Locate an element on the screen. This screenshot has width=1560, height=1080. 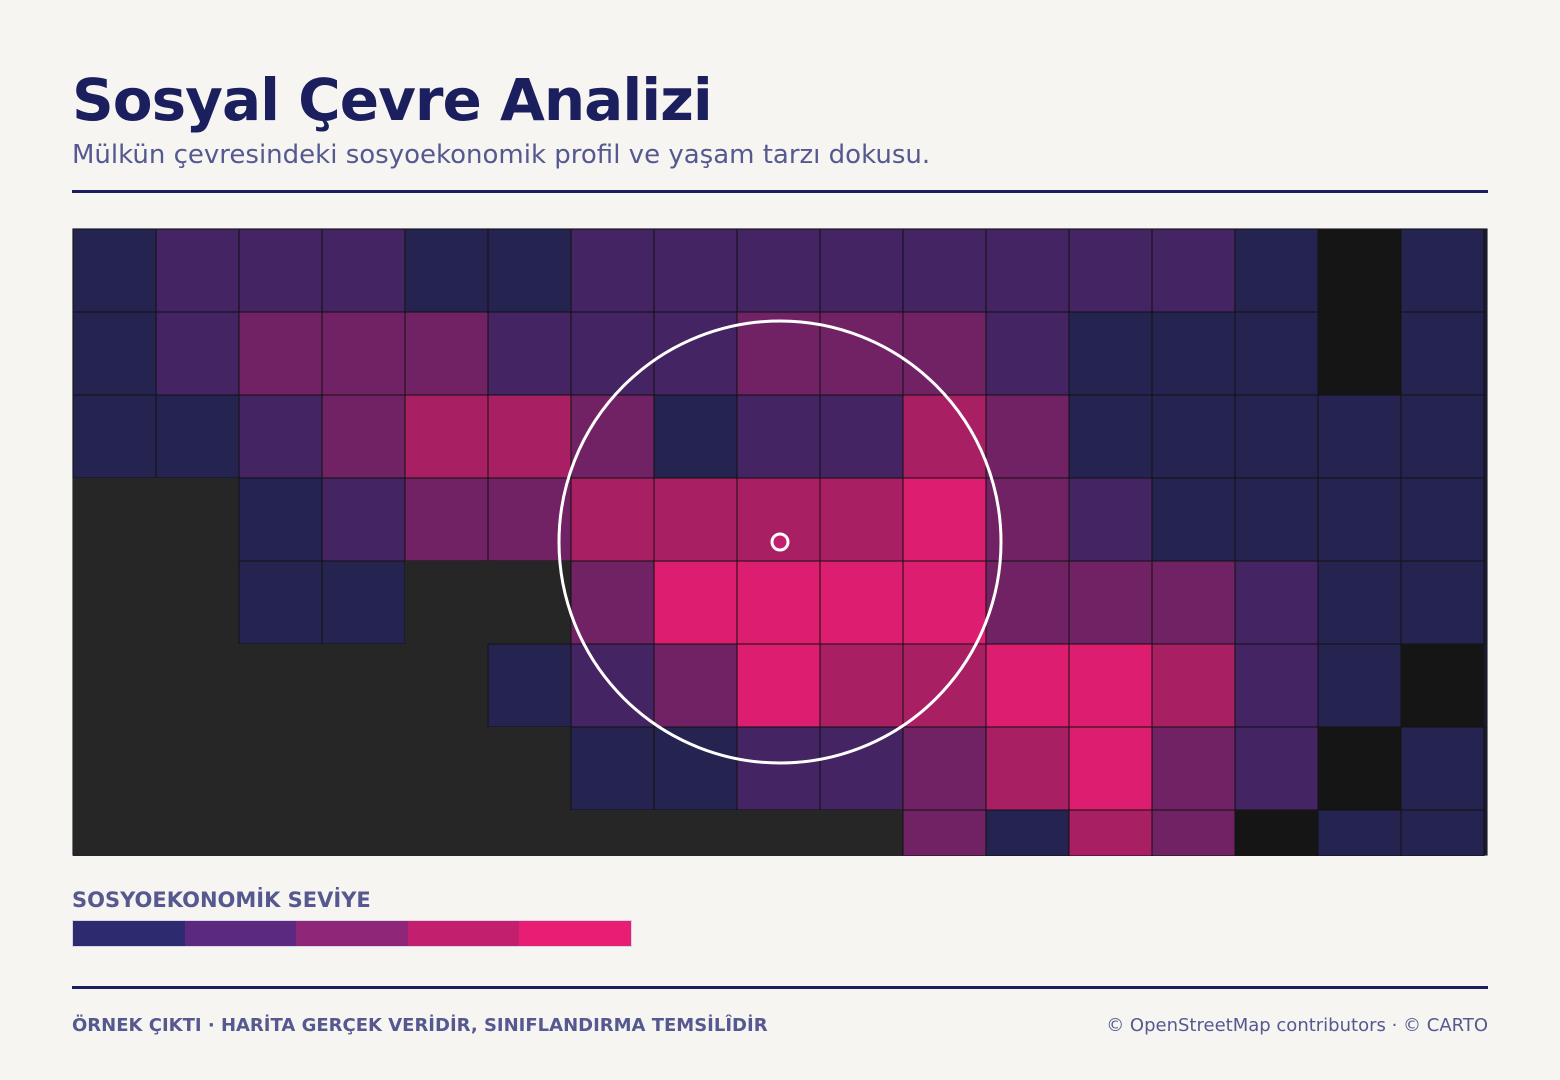
legend-bar is located at coordinates (352, 933).